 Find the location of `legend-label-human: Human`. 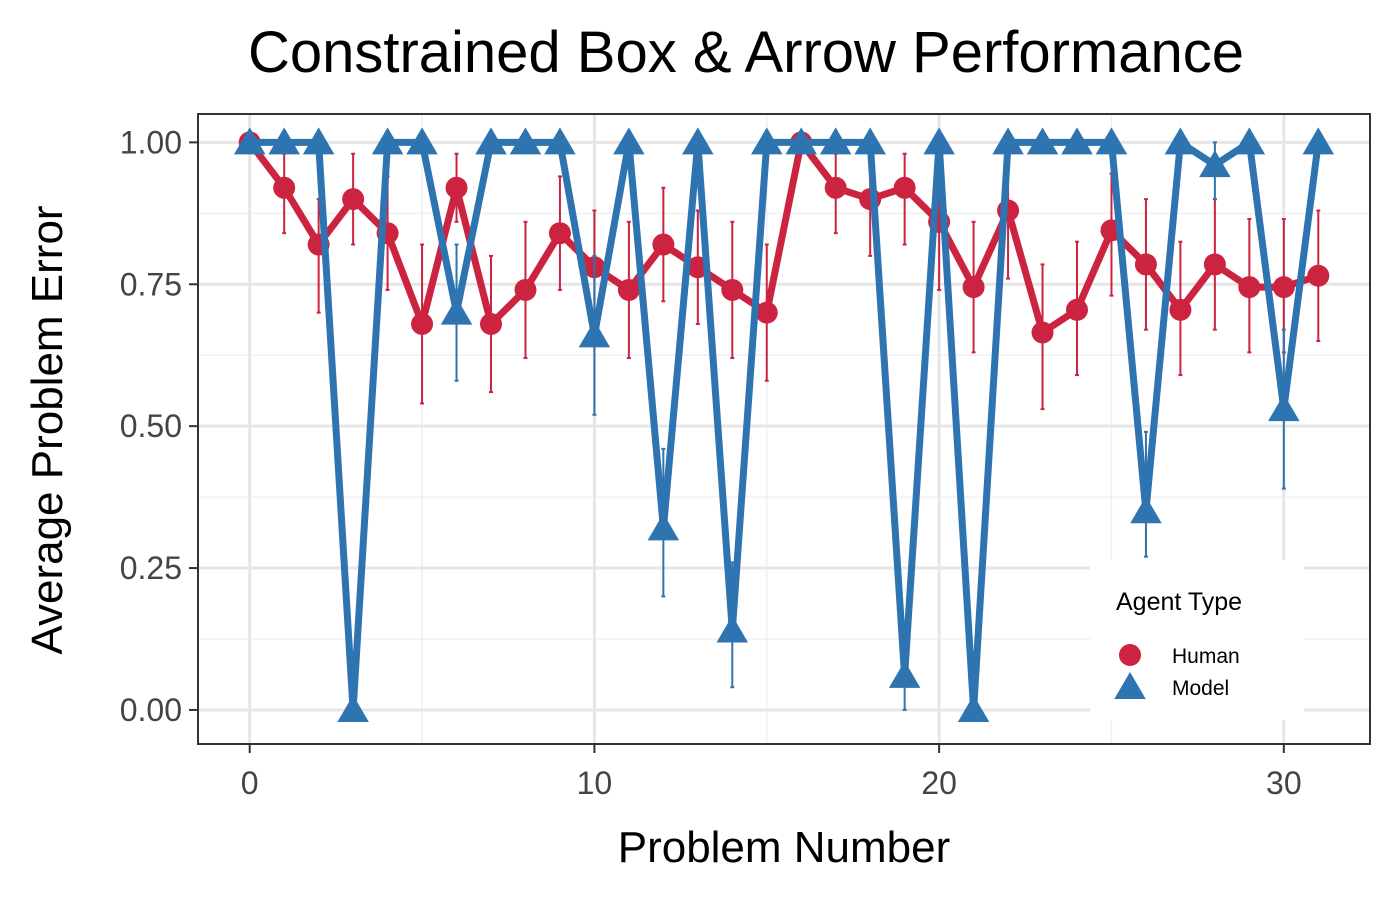

legend-label-human: Human is located at coordinates (1206, 656).